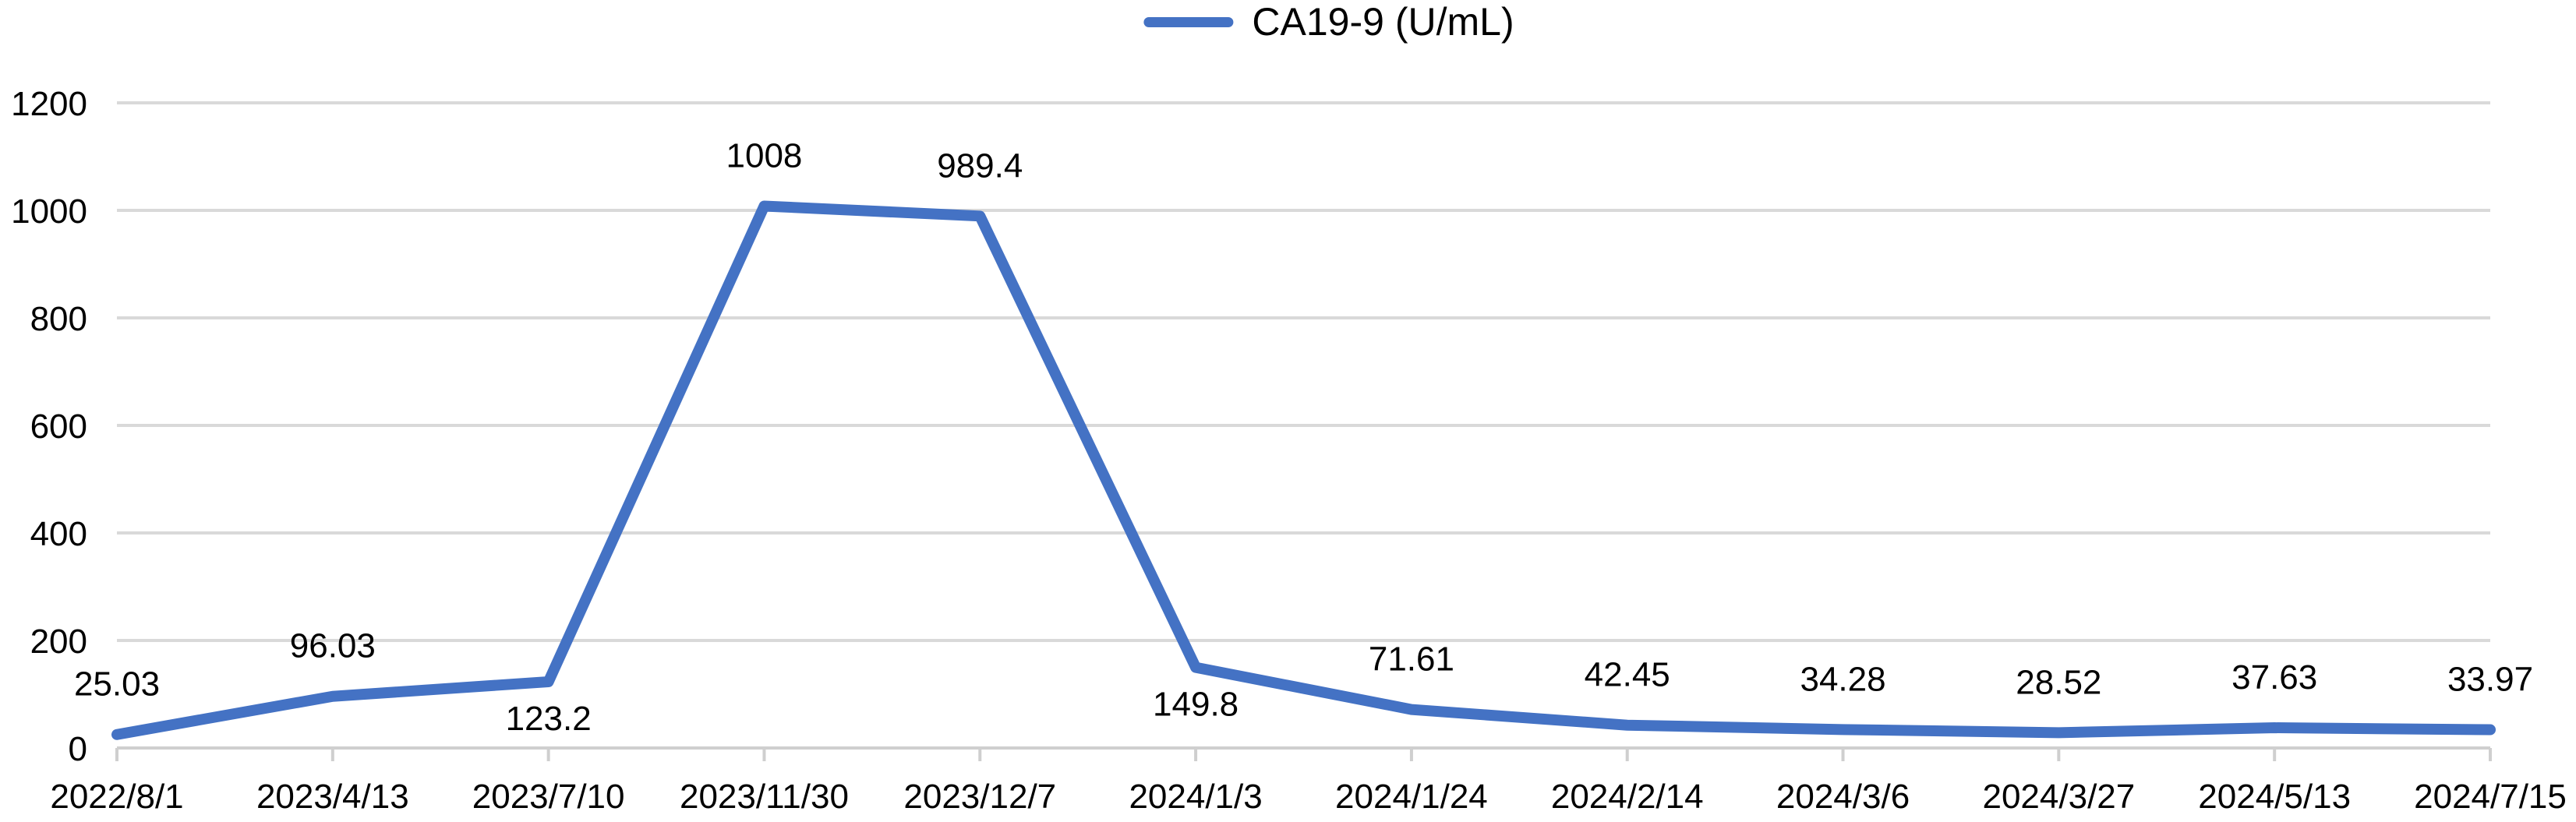  What do you see at coordinates (58, 534) in the screenshot?
I see `y-axis-tick-label: 400` at bounding box center [58, 534].